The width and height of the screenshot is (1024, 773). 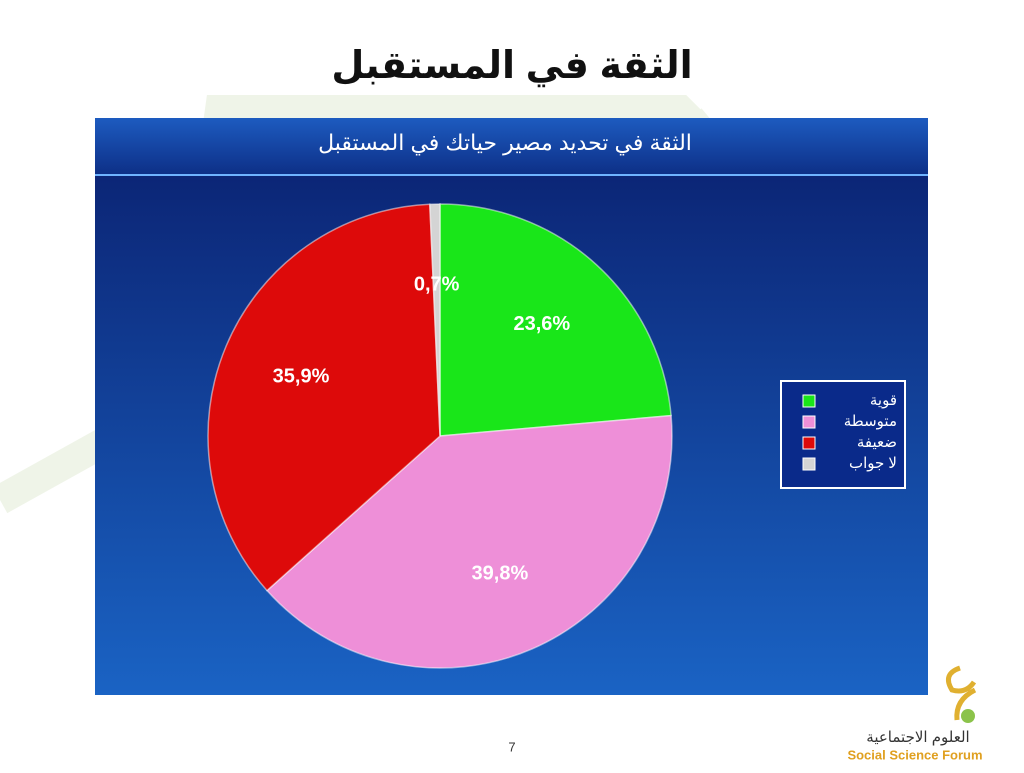 I want to click on legend-label: لا جواب, so click(x=873, y=463).